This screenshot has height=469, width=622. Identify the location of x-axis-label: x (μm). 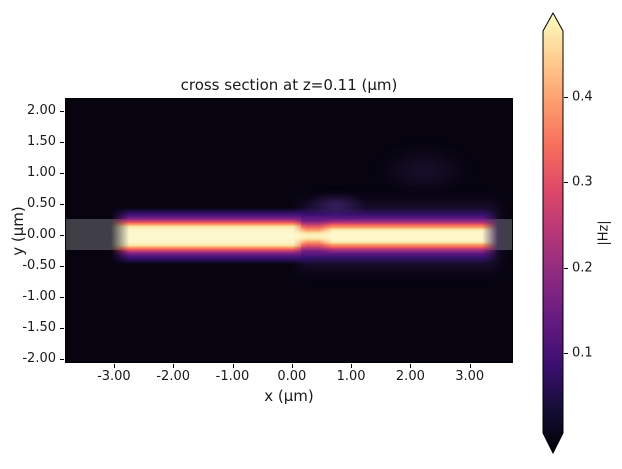
(289, 396).